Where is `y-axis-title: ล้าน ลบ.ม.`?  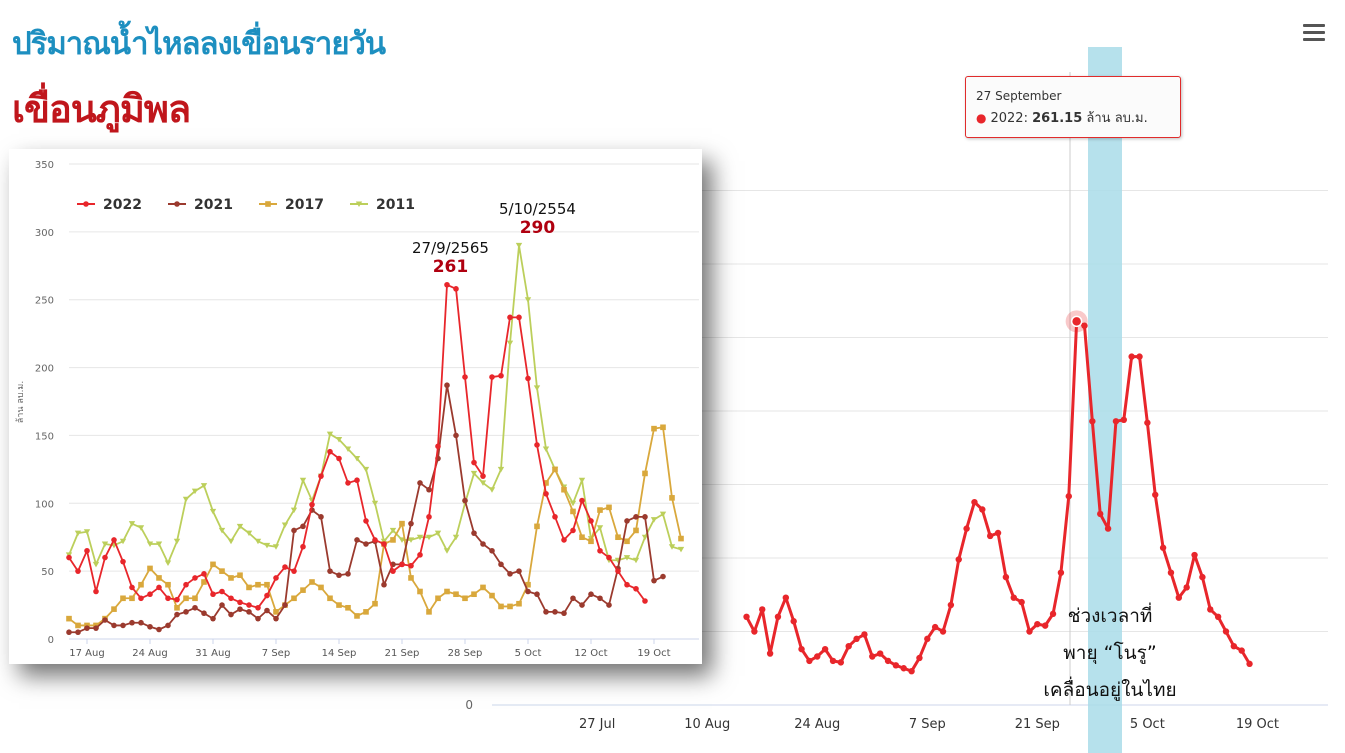
y-axis-title: ล้าน ลบ.ม. is located at coordinates (20, 402).